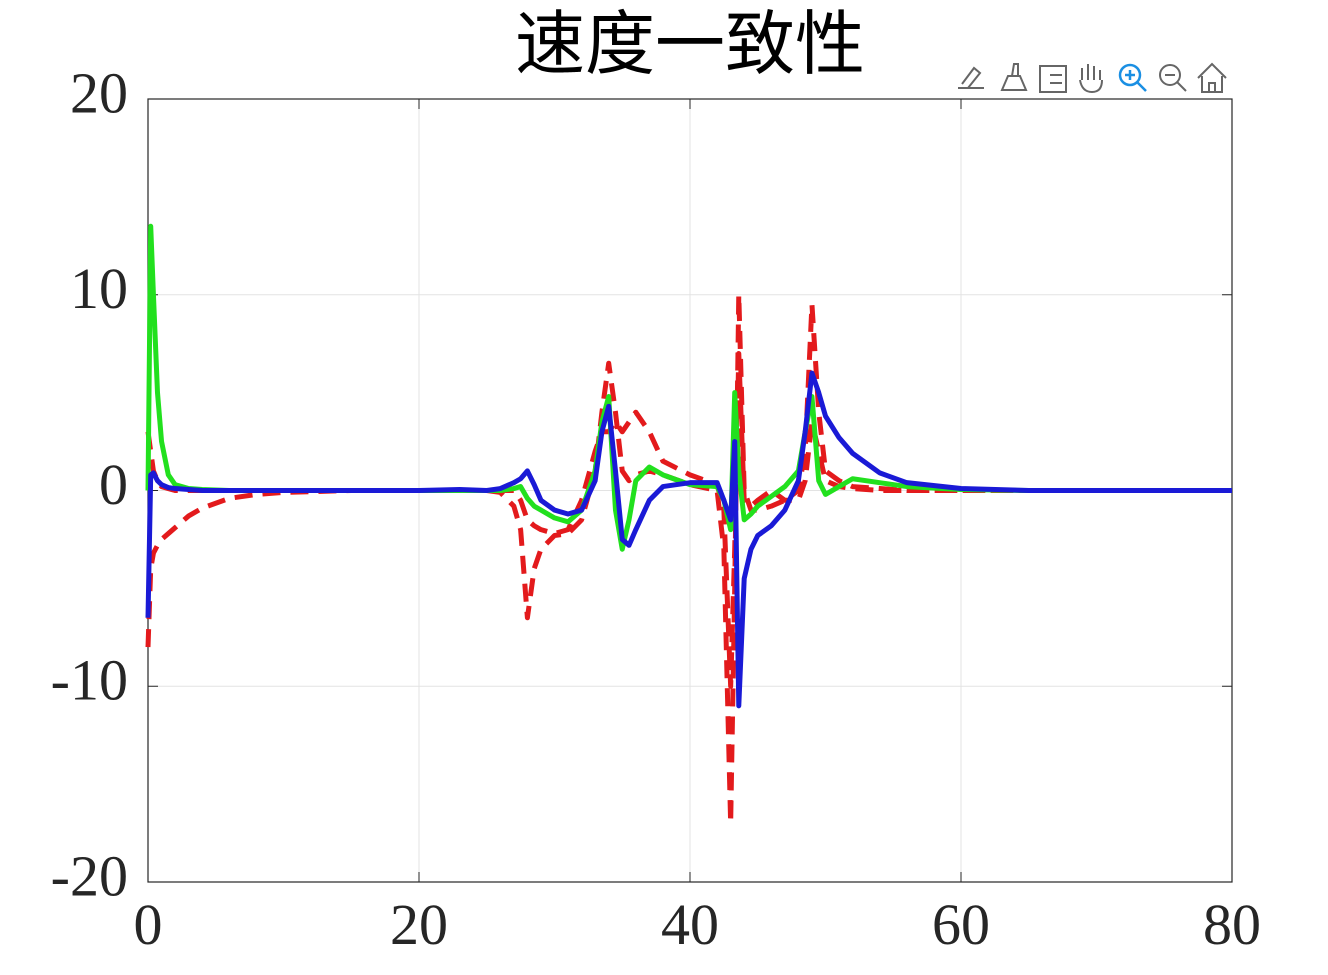  I want to click on brush-icon, so click(1014, 77).